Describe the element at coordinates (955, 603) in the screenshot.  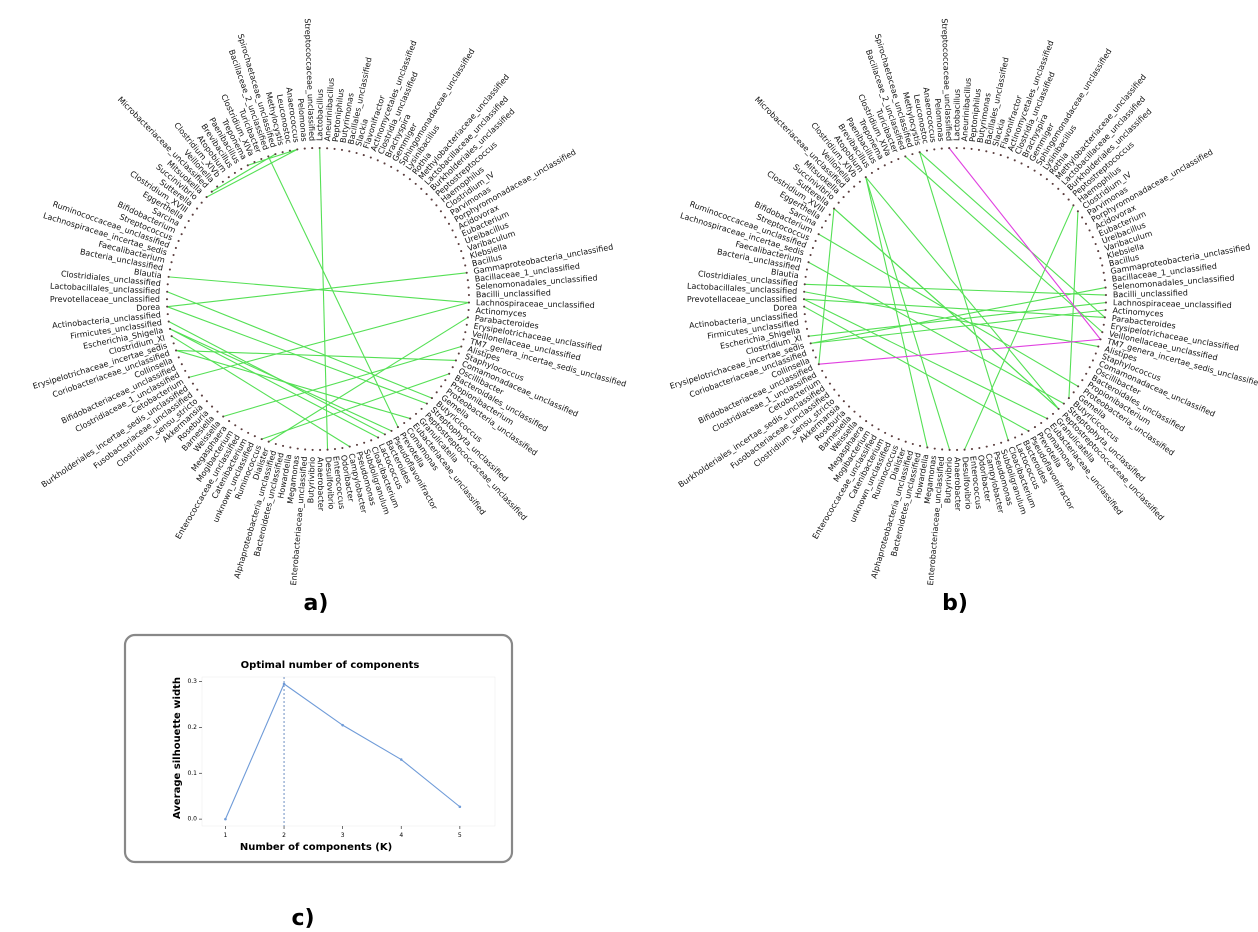
I see `panel-label-b: b)` at that location.